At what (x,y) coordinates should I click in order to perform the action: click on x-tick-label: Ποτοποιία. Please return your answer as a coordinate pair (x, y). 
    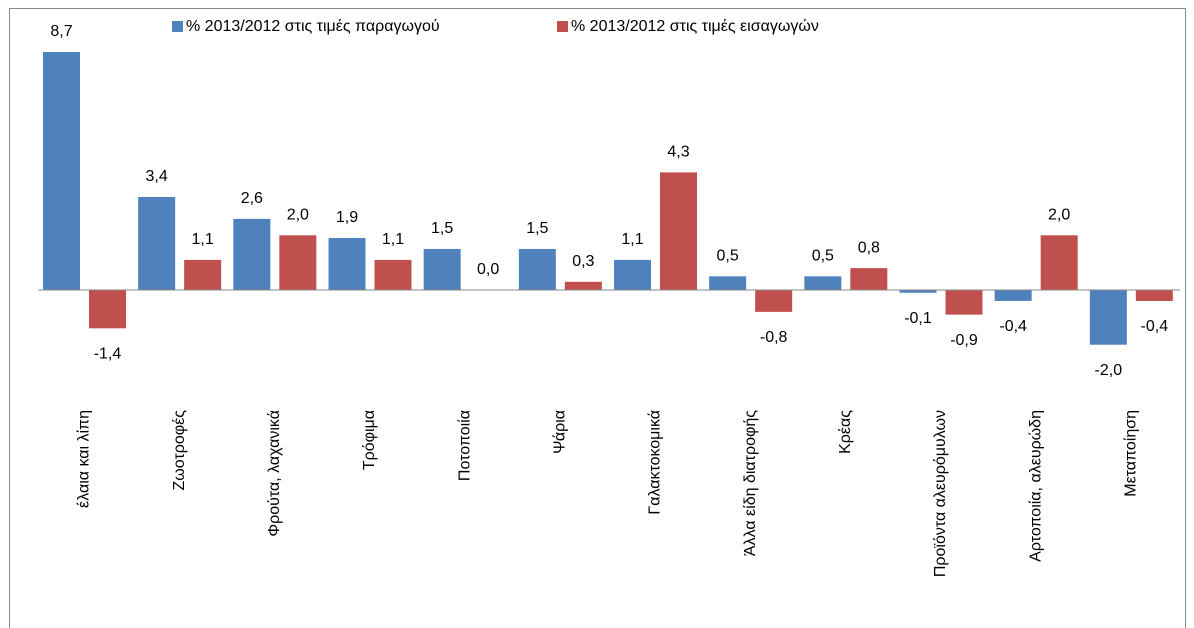
    Looking at the image, I should click on (464, 445).